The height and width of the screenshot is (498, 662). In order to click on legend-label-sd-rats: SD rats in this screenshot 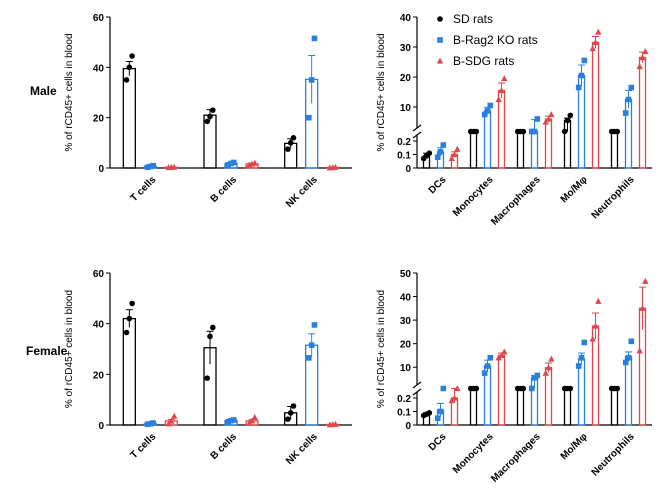, I will do `click(473, 19)`.